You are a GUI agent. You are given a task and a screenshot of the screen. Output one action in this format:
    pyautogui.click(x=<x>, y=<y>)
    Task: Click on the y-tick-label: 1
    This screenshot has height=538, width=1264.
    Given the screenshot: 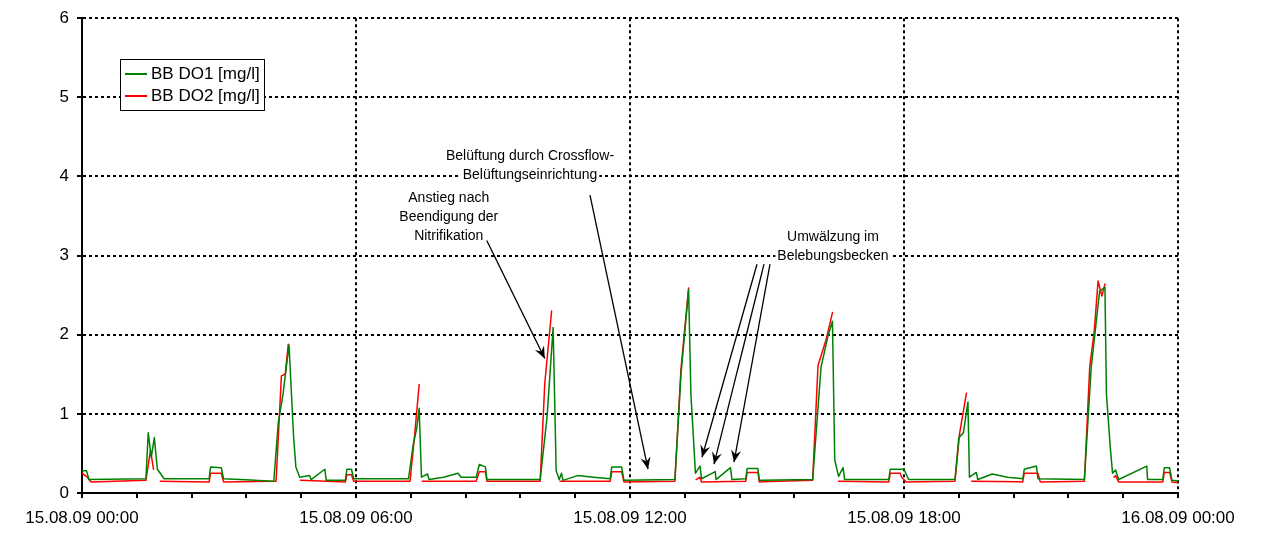 What is the action you would take?
    pyautogui.click(x=64, y=413)
    